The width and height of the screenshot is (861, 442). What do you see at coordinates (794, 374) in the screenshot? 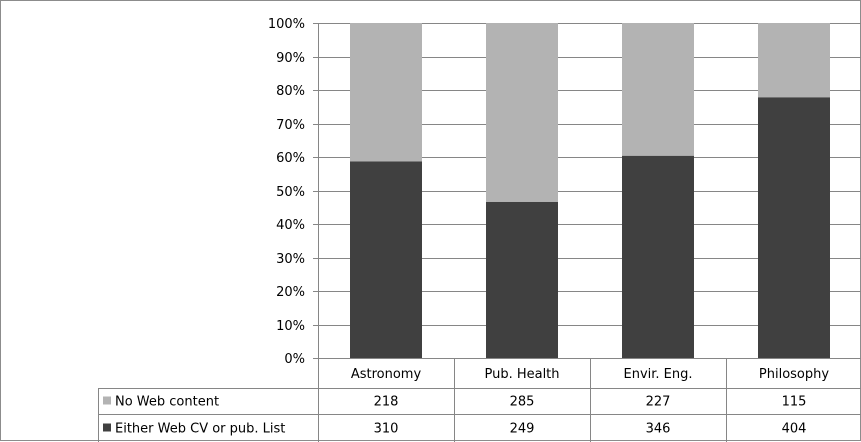
I see `x-category-label: Philosophy` at bounding box center [794, 374].